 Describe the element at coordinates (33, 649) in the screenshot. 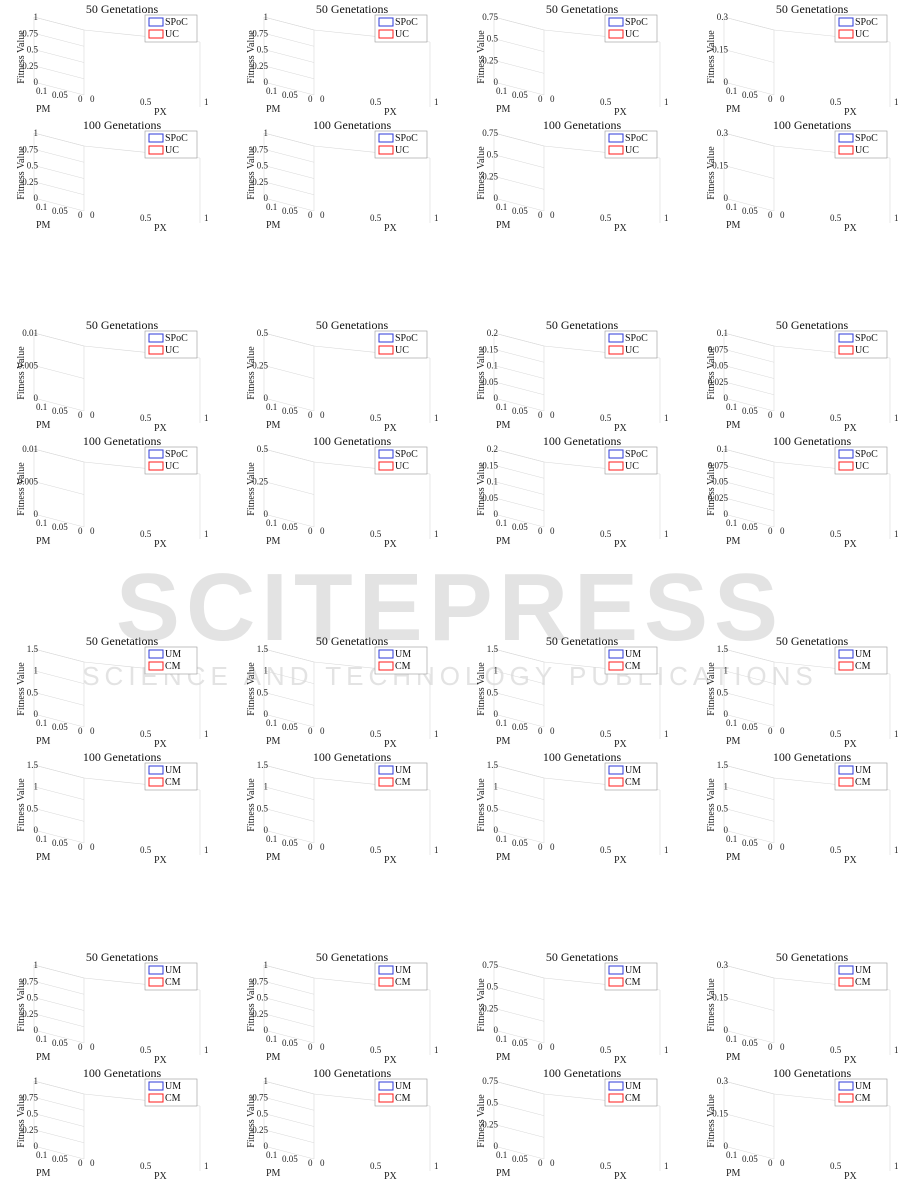

I see `z-tick-label: 1.5` at that location.